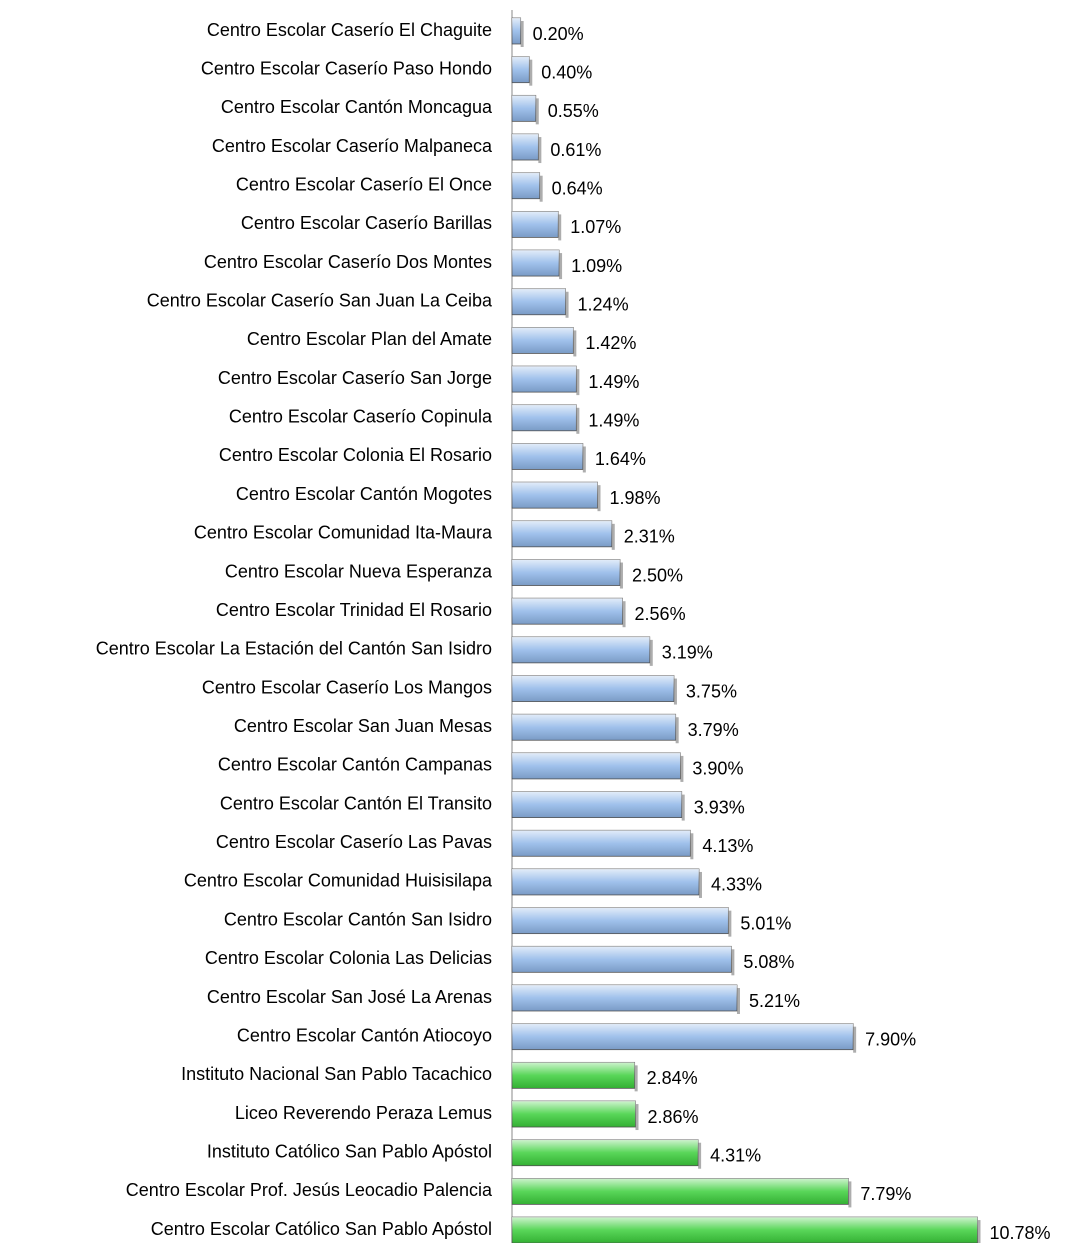  What do you see at coordinates (348, 958) in the screenshot?
I see `category-label: Centro Escolar Colonia Las Delicias` at bounding box center [348, 958].